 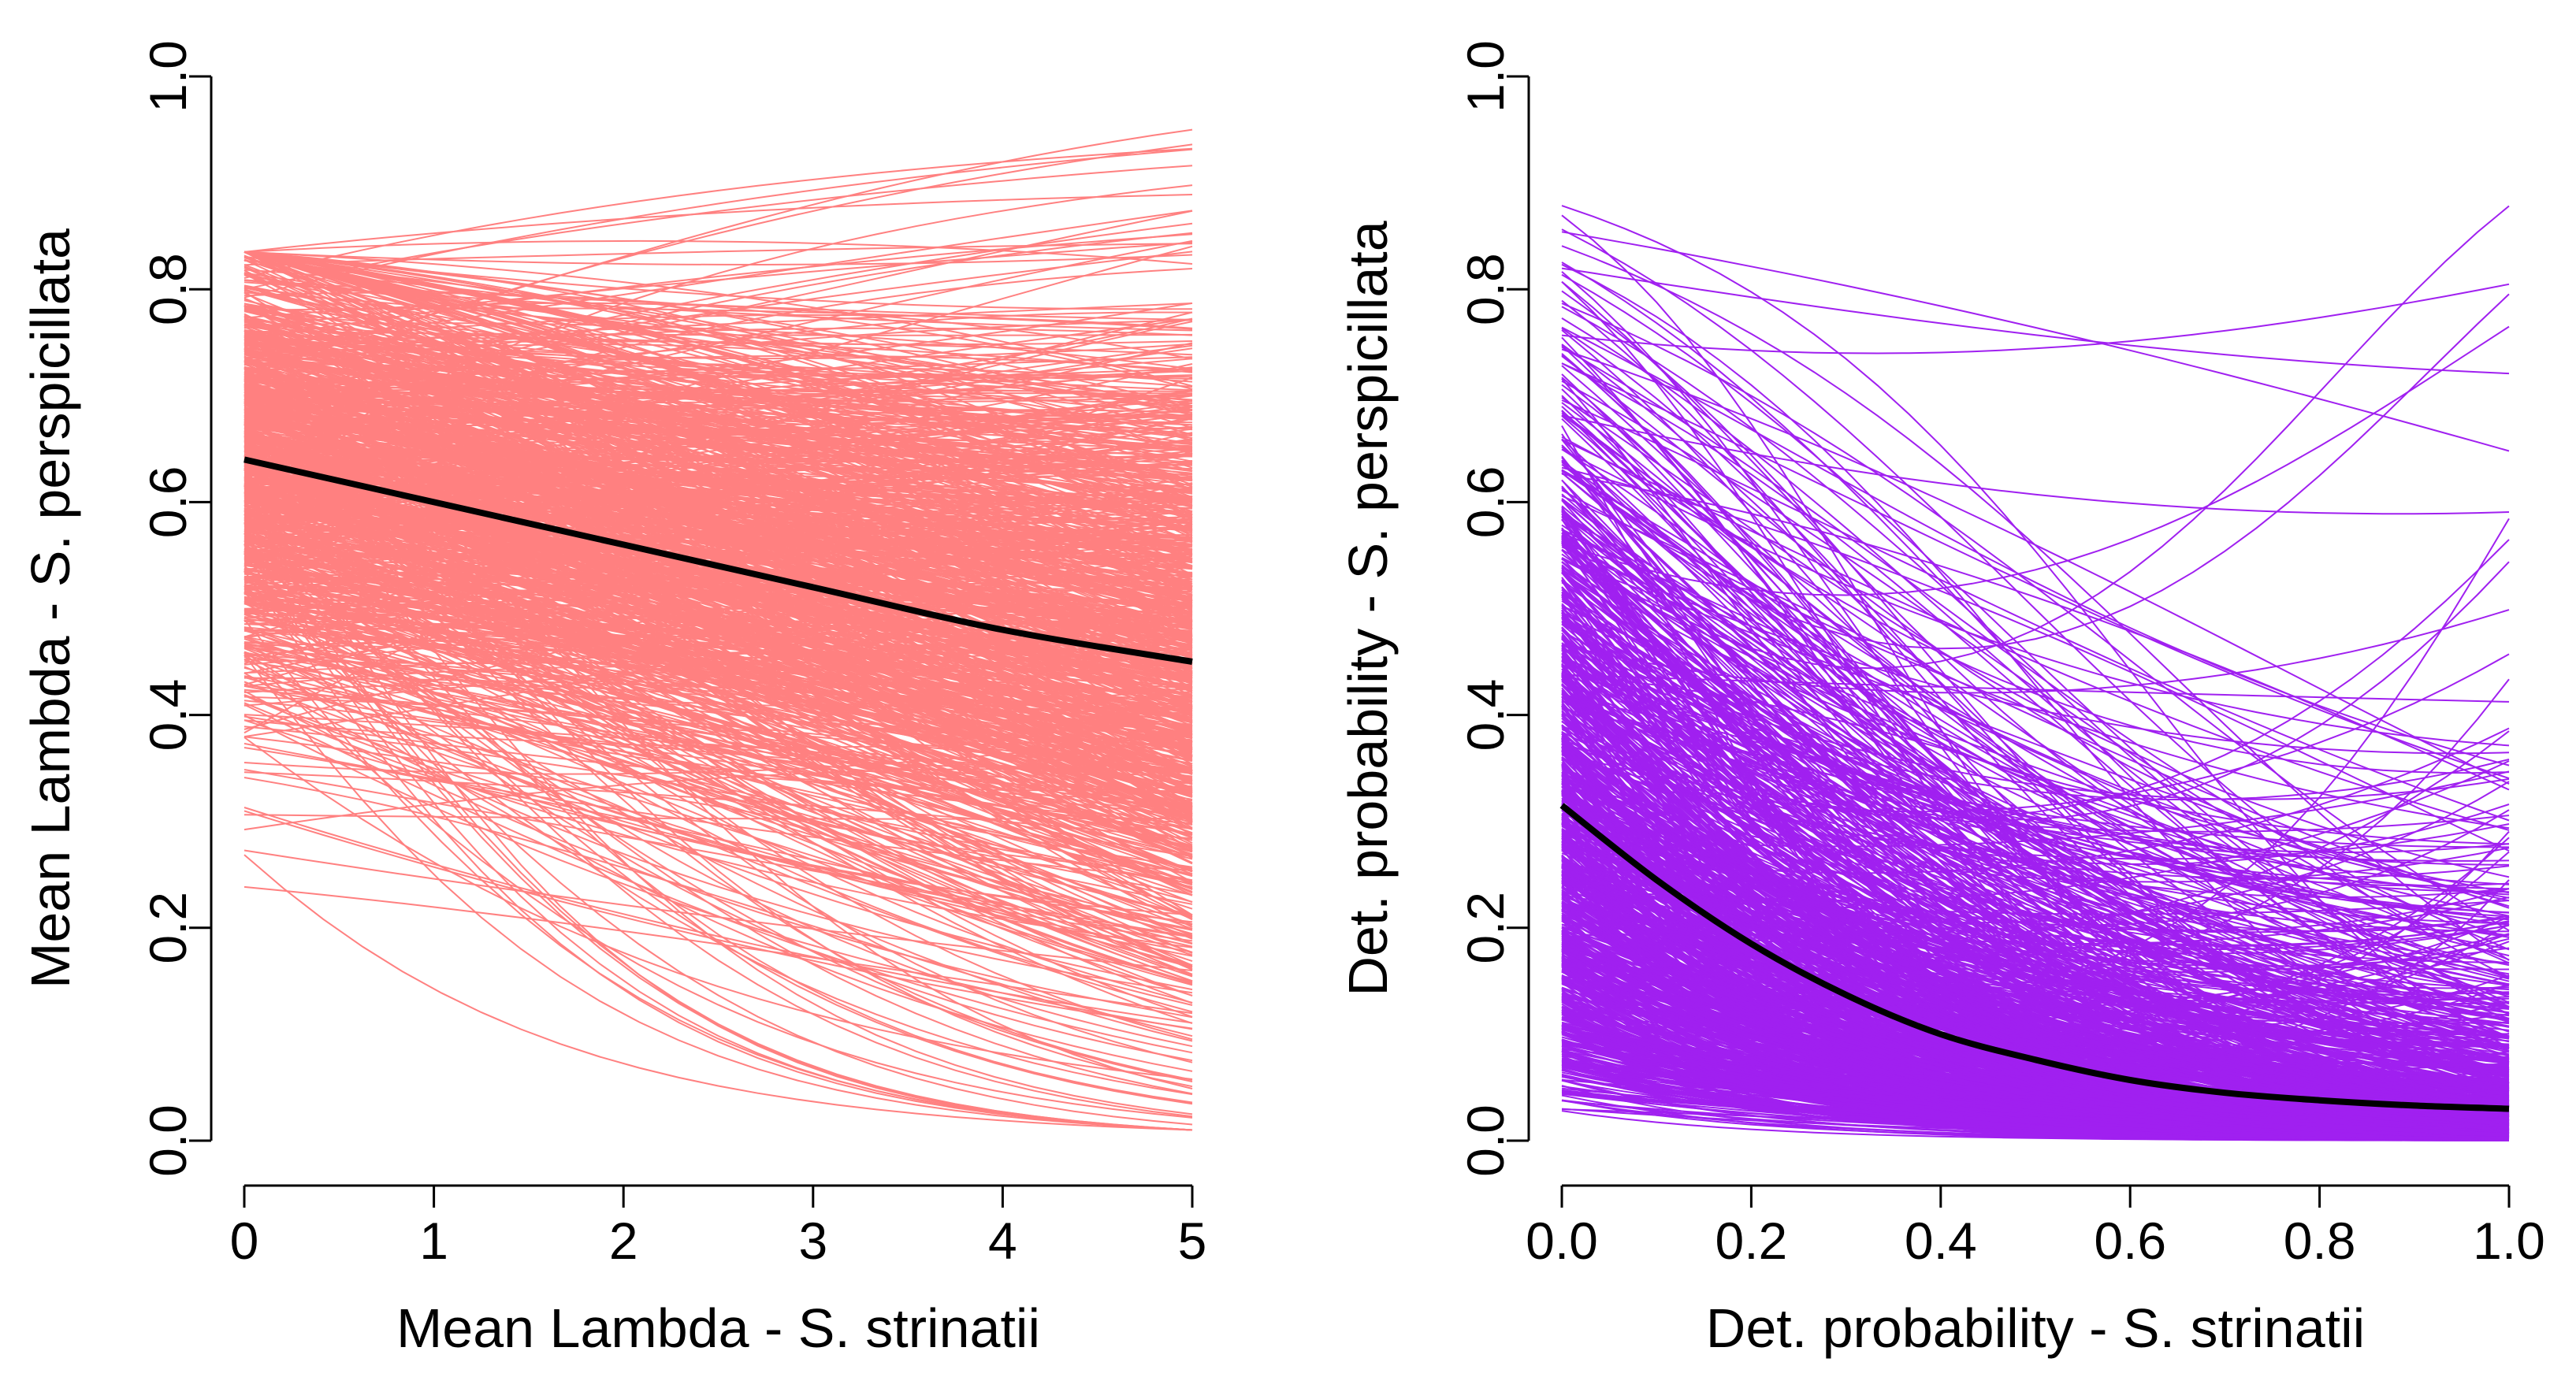 What do you see at coordinates (623, 1241) in the screenshot?
I see `lambda-x-tick-label: 2` at bounding box center [623, 1241].